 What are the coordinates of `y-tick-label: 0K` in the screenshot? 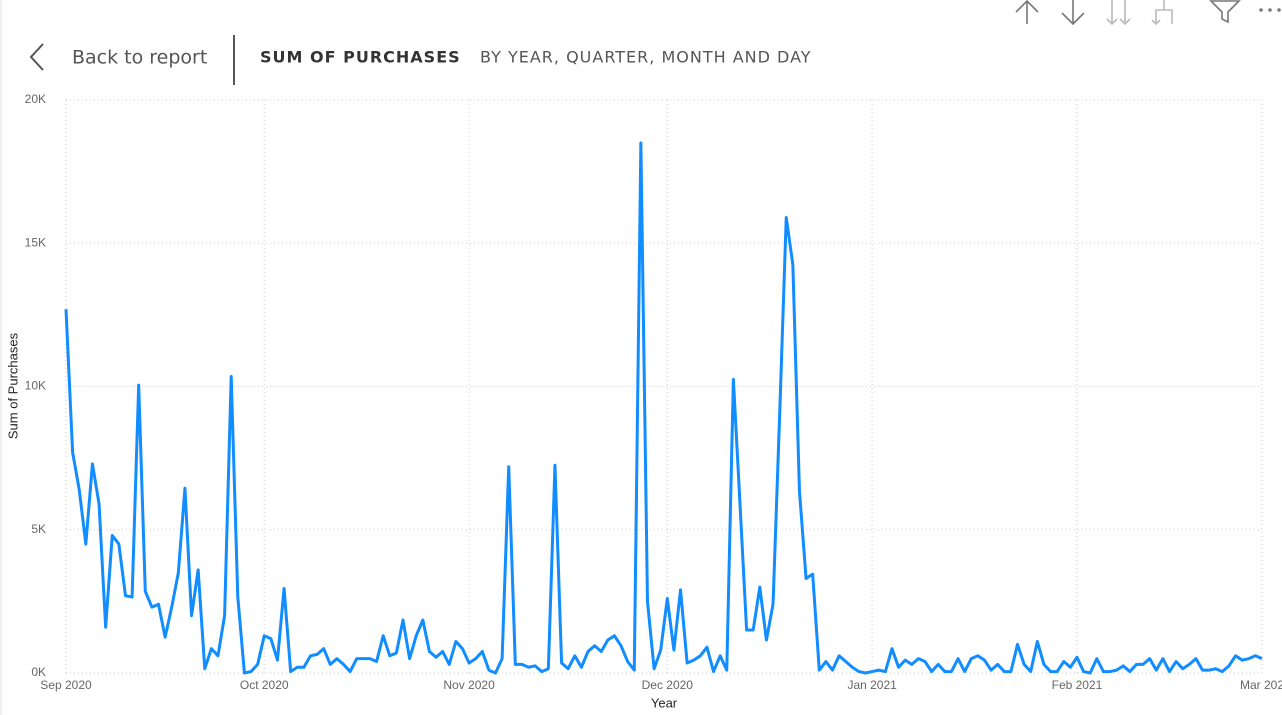 It's located at (38, 672).